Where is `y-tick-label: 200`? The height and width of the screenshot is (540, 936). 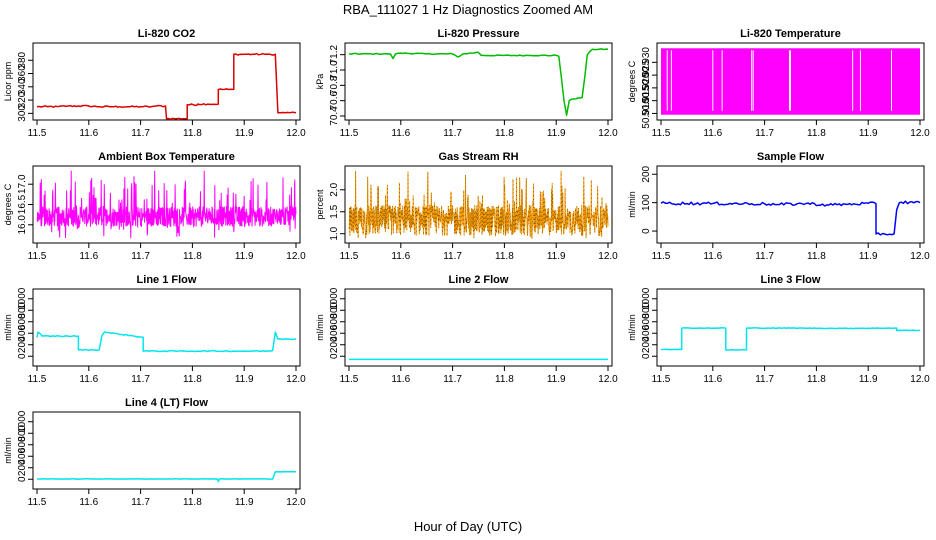 y-tick-label: 200 is located at coordinates (22, 467).